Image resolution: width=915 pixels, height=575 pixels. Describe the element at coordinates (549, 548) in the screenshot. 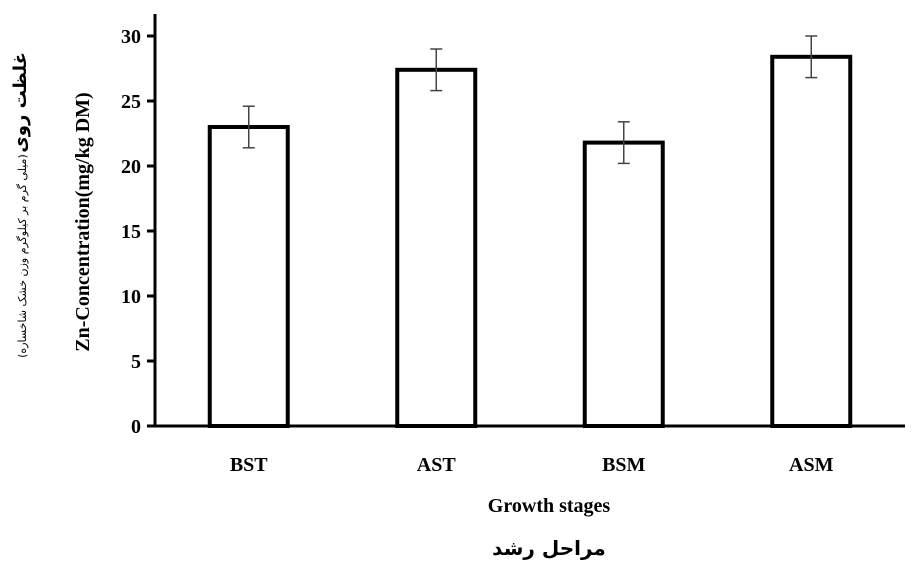

I see `x-axis-title-persian: مراحل رشد` at that location.